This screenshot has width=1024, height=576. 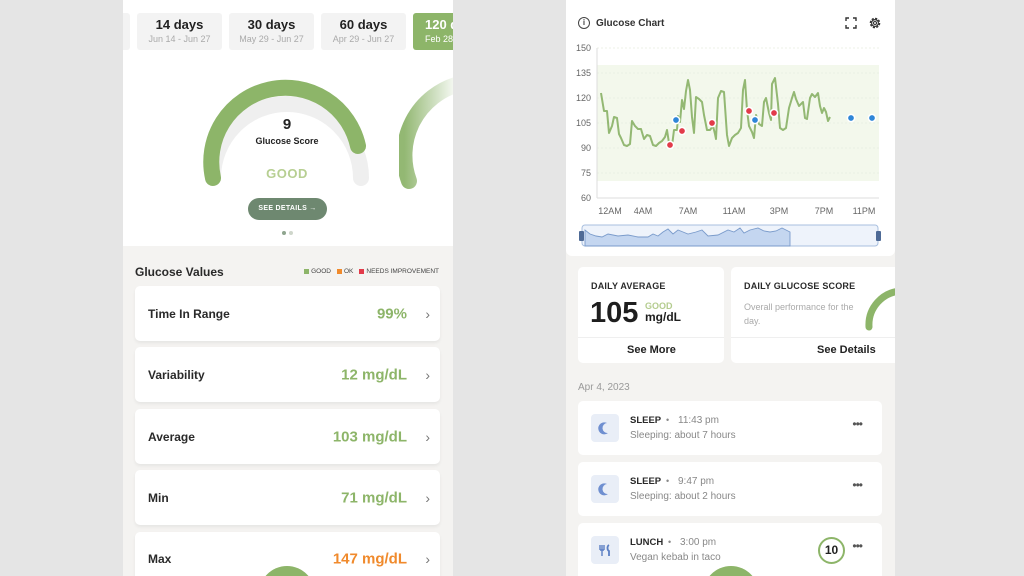 I want to click on metric-label: Max, so click(x=160, y=559).